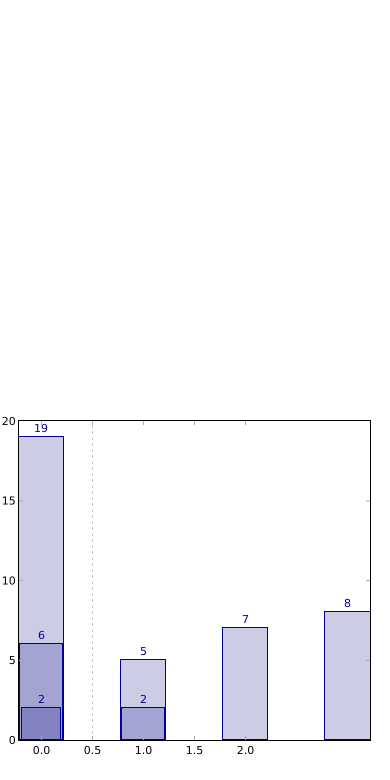  I want to click on data-label: 19, so click(41, 428).